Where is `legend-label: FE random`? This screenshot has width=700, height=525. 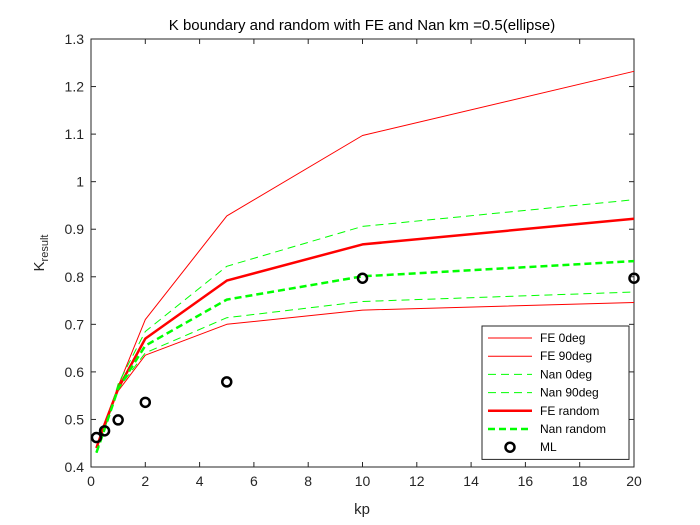
legend-label: FE random is located at coordinates (569, 411).